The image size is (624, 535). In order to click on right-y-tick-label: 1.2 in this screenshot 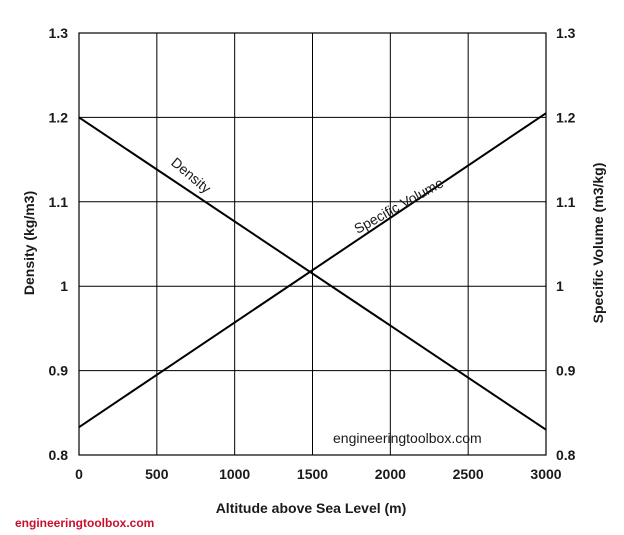, I will do `click(566, 117)`.